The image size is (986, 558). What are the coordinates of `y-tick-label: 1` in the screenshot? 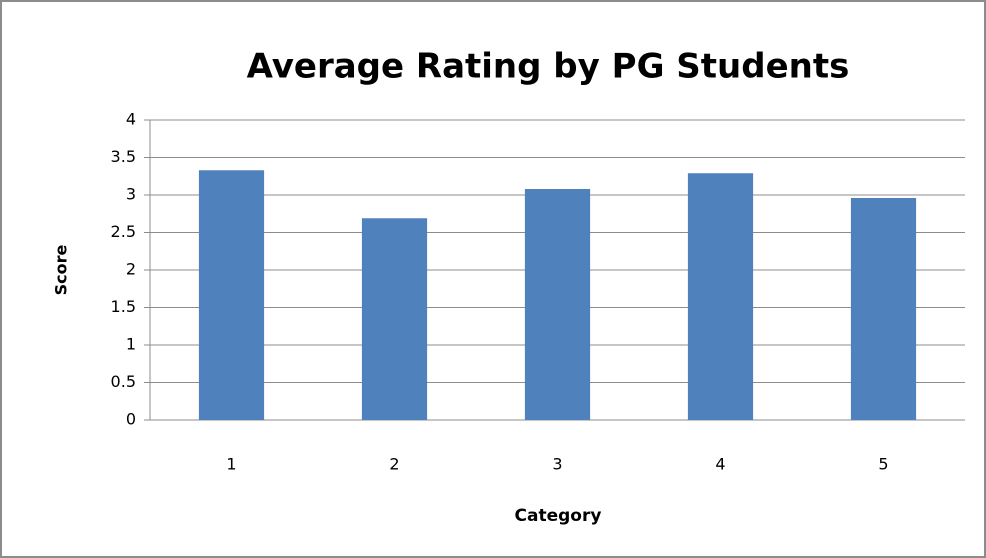 It's located at (131, 344).